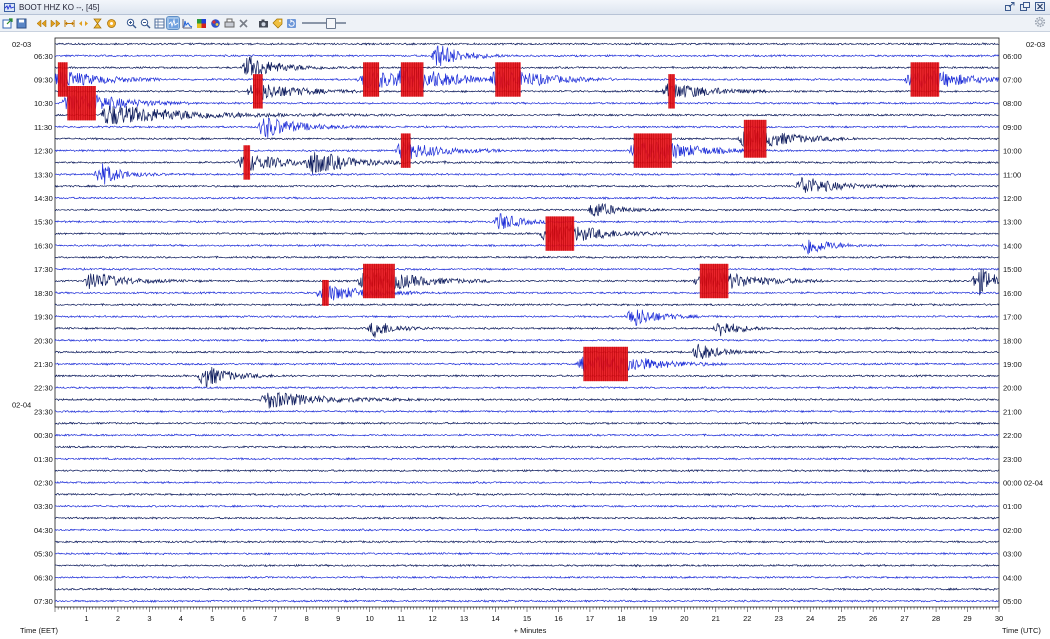  I want to click on right-time-label: 09:00, so click(1012, 127).